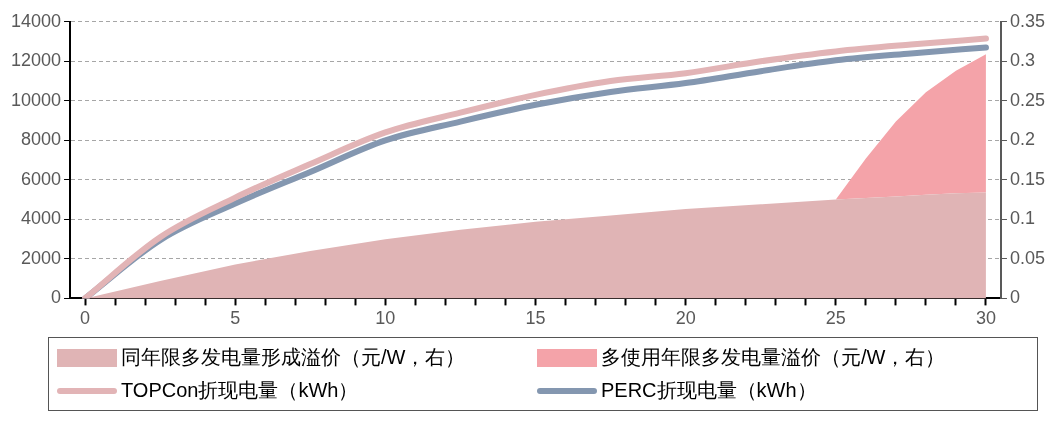 Image resolution: width=1055 pixels, height=423 pixels. Describe the element at coordinates (41, 218) in the screenshot. I see `y-tick-label: 4000` at that location.